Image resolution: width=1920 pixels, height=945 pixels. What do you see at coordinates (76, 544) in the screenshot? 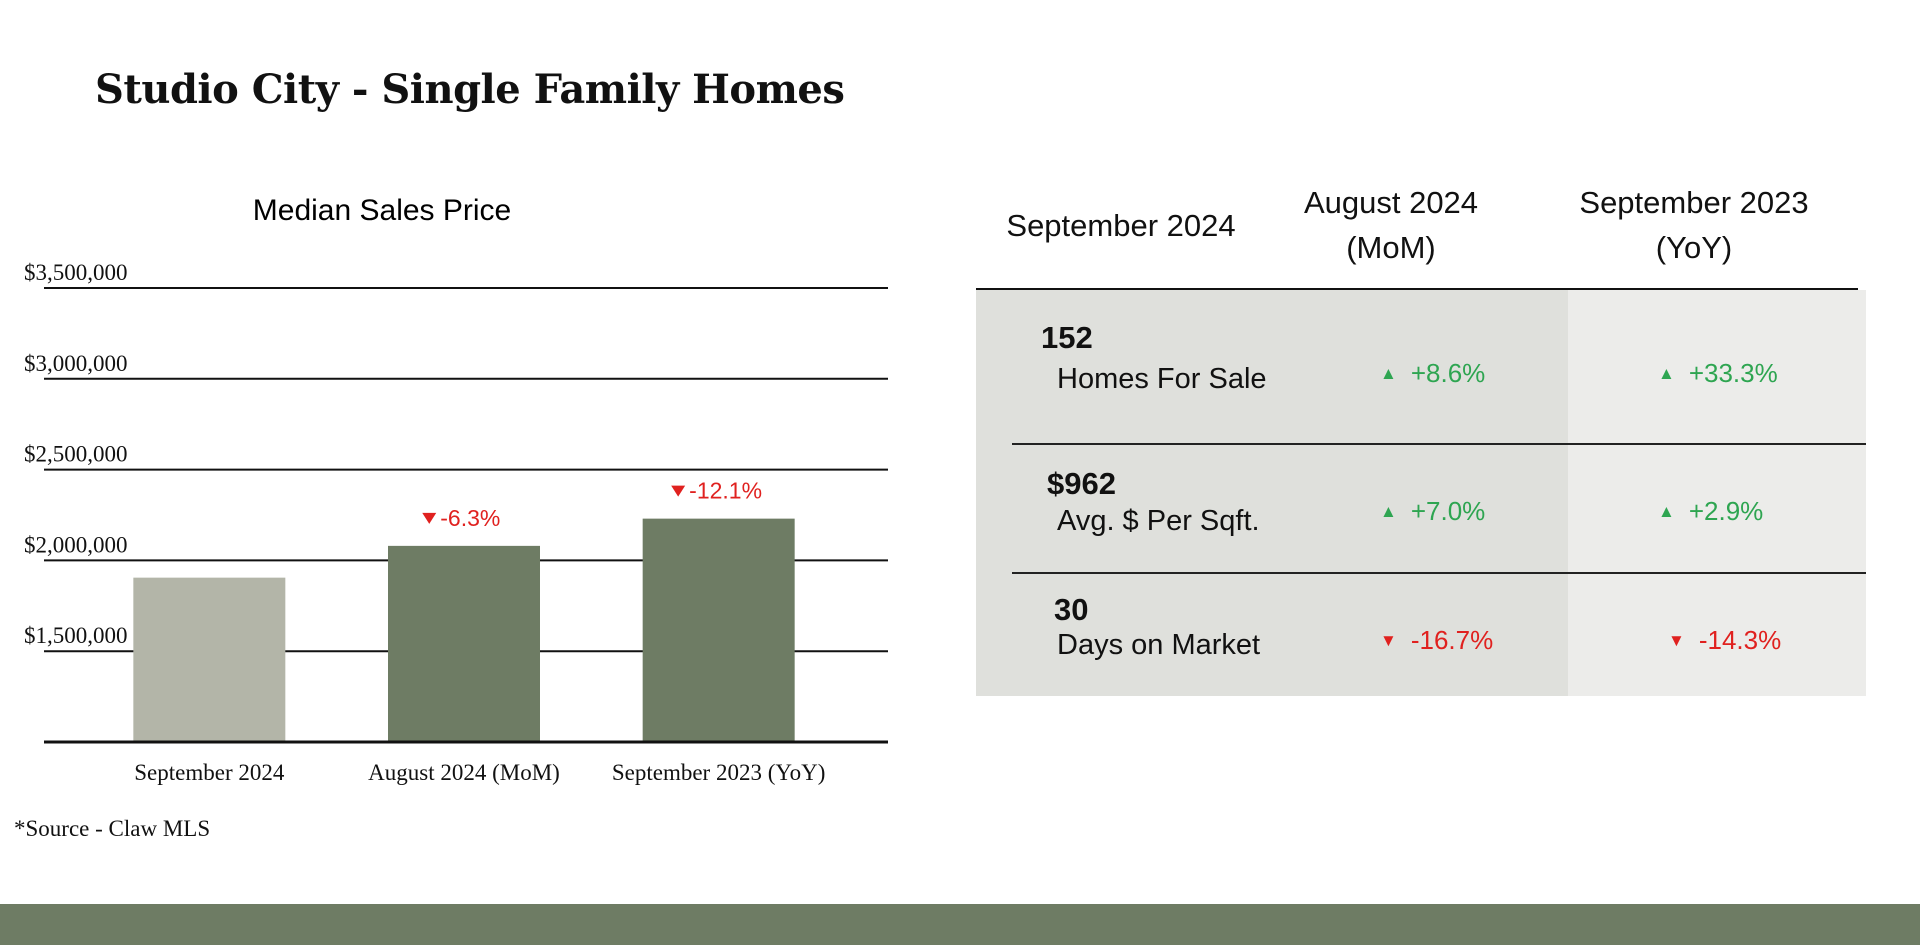
I see `y-tick-label: $2,000,000` at bounding box center [76, 544].